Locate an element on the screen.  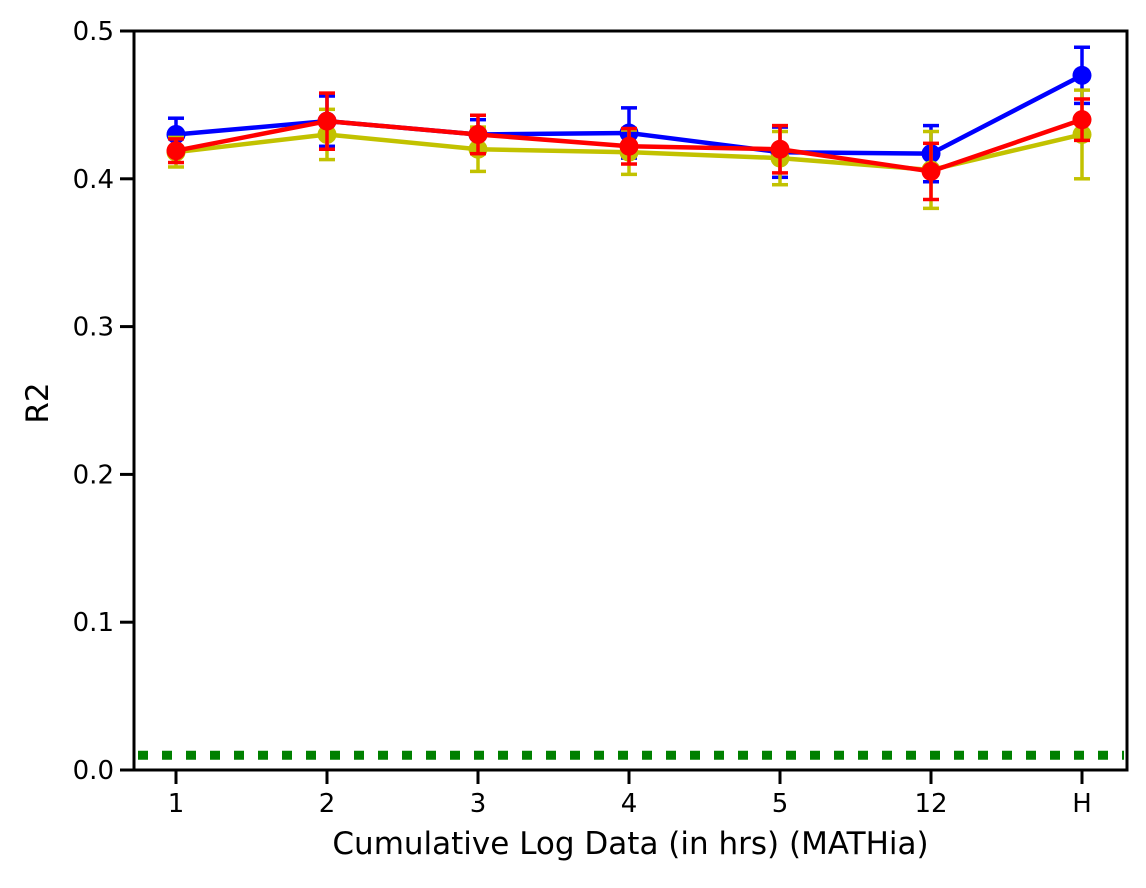
x-tick-label: 2 is located at coordinates (327, 804).